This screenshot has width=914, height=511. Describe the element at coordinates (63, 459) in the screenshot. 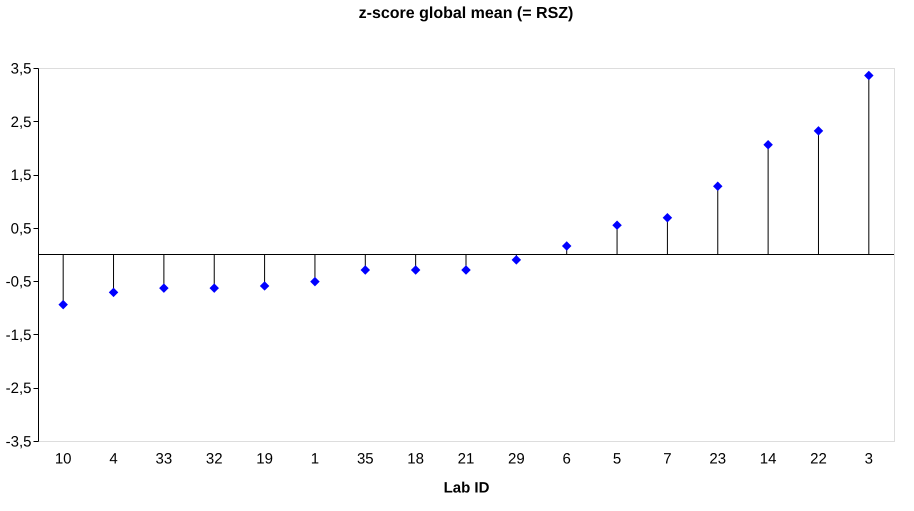

I see `x-tick-label: 10` at that location.